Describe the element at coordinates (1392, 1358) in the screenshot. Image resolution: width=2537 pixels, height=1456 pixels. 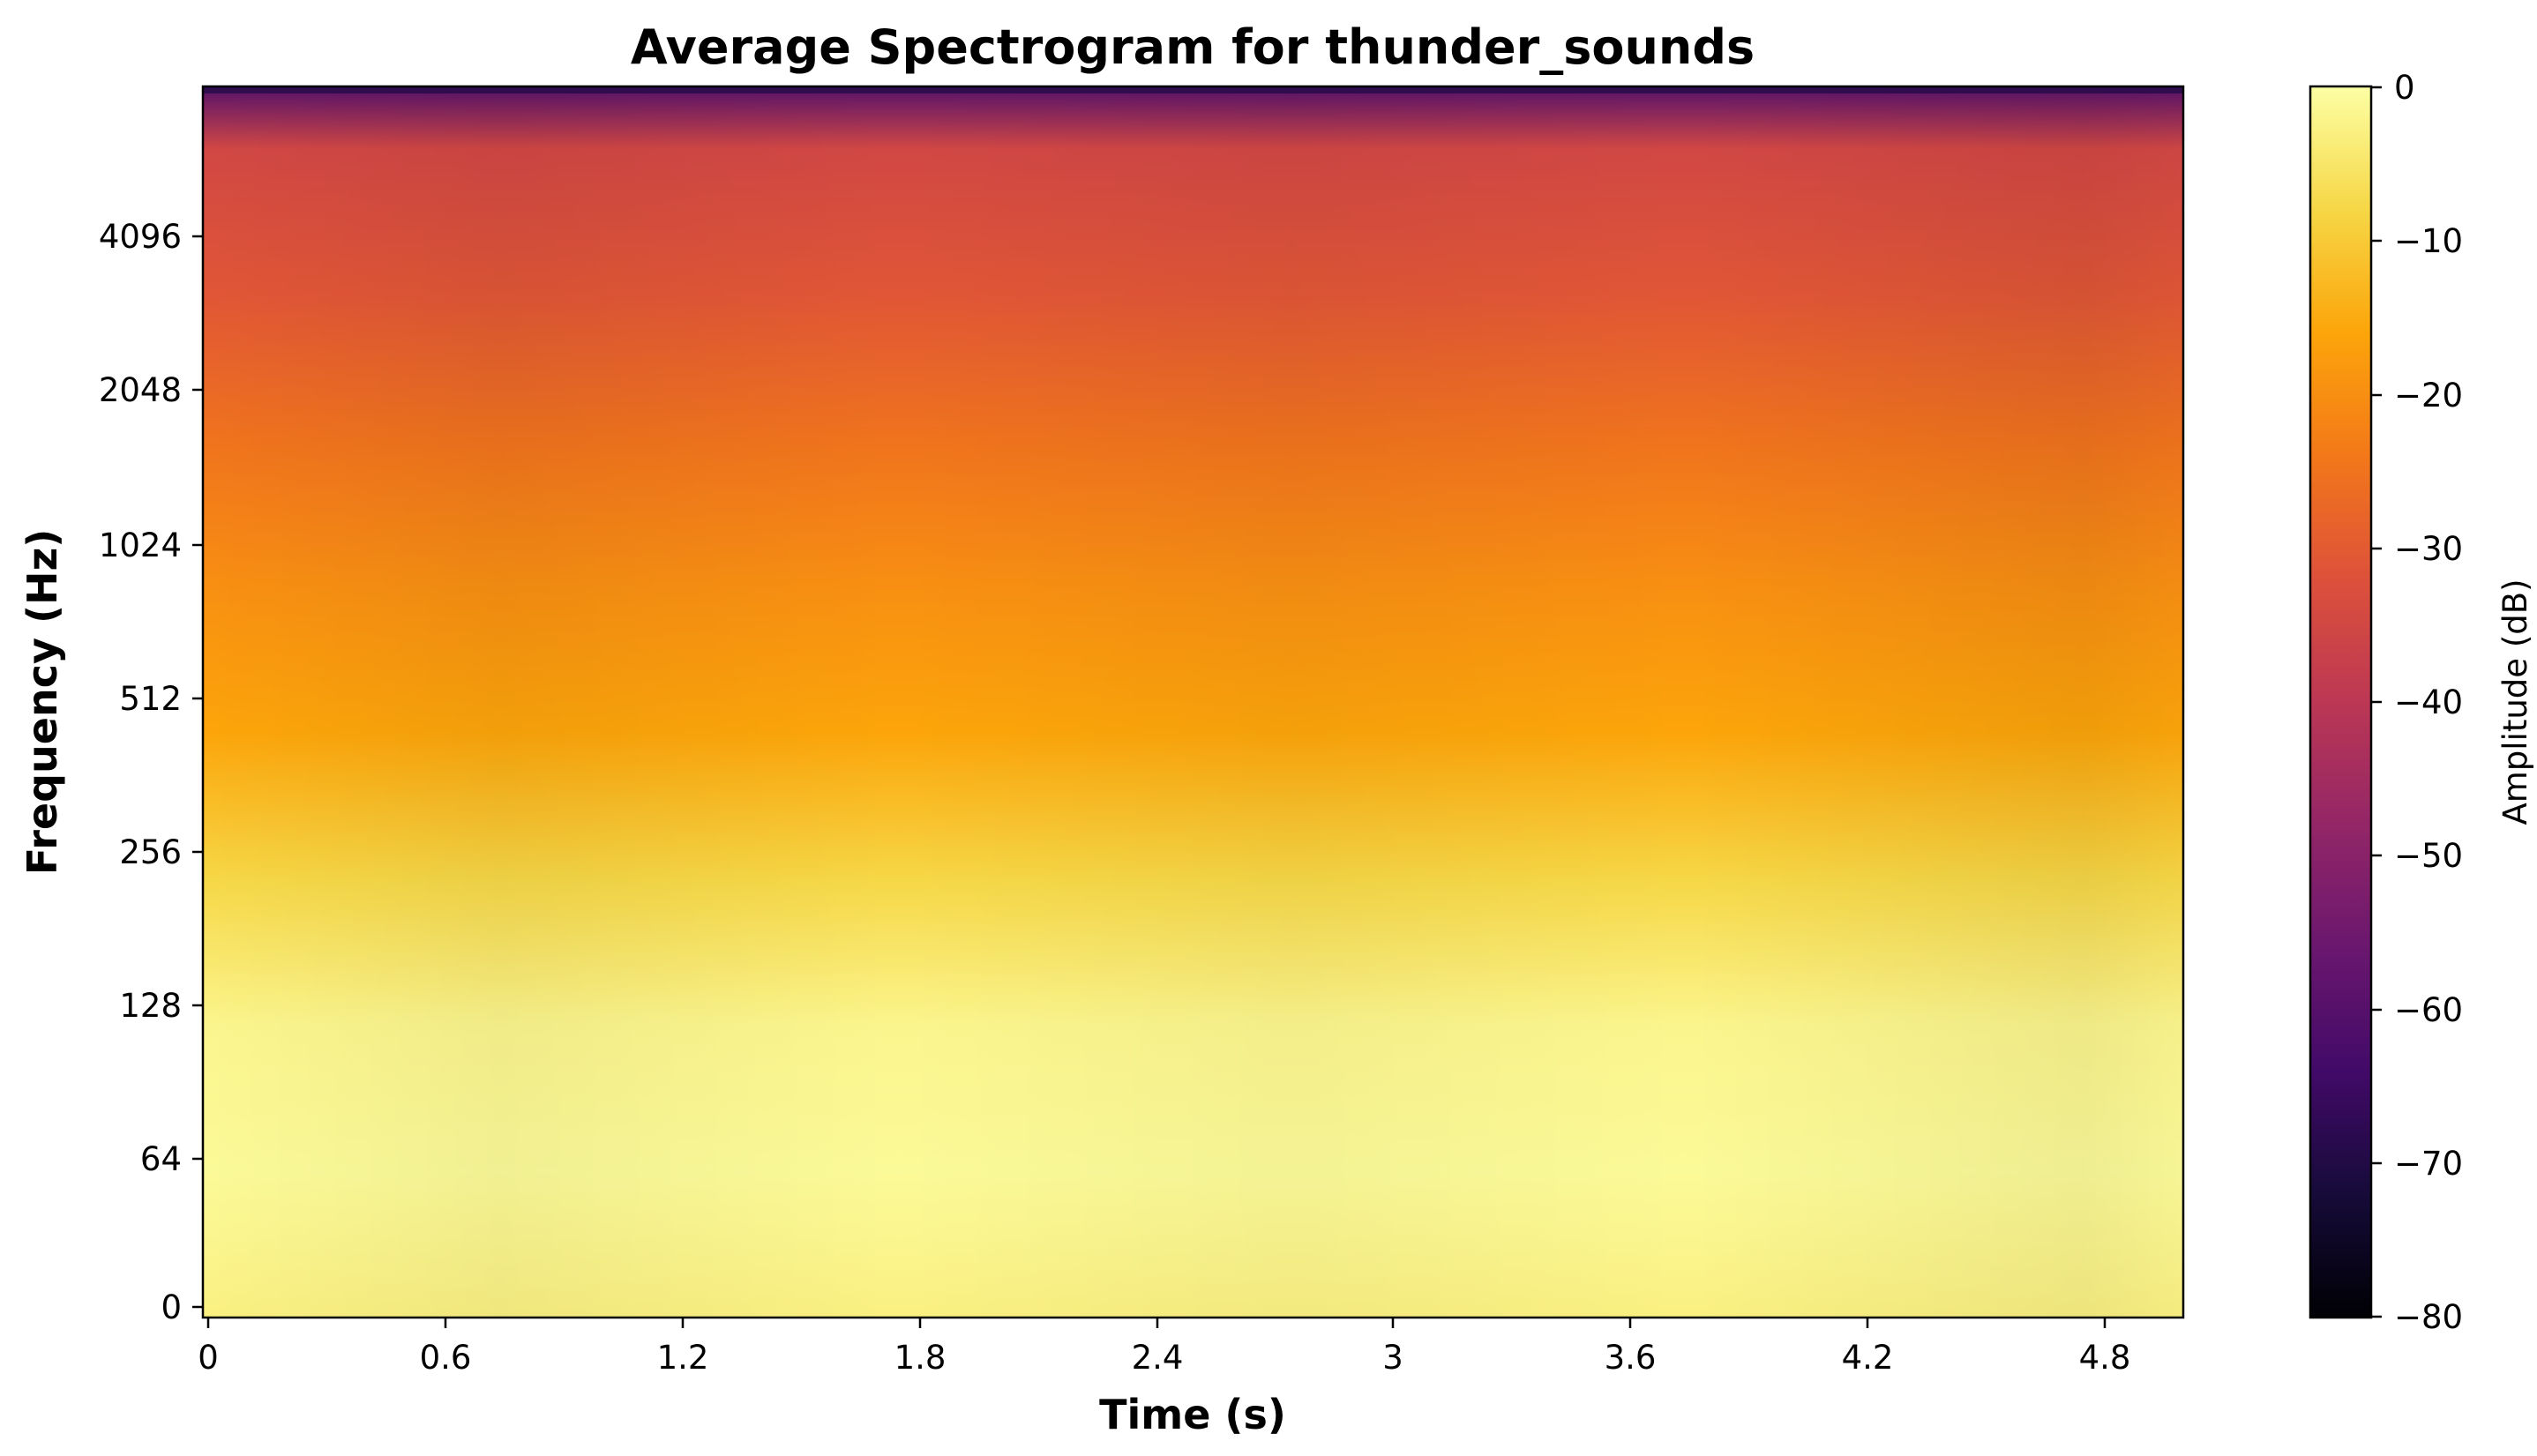
I see `x-tick-label: 3` at that location.